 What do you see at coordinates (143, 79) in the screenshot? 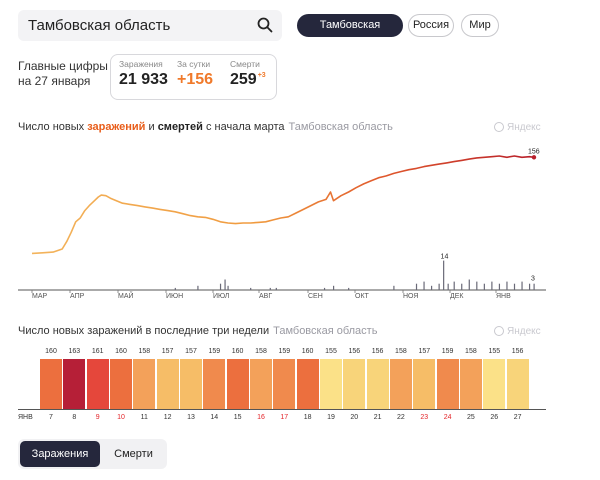
I see `stat-infected-value: 21 933` at bounding box center [143, 79].